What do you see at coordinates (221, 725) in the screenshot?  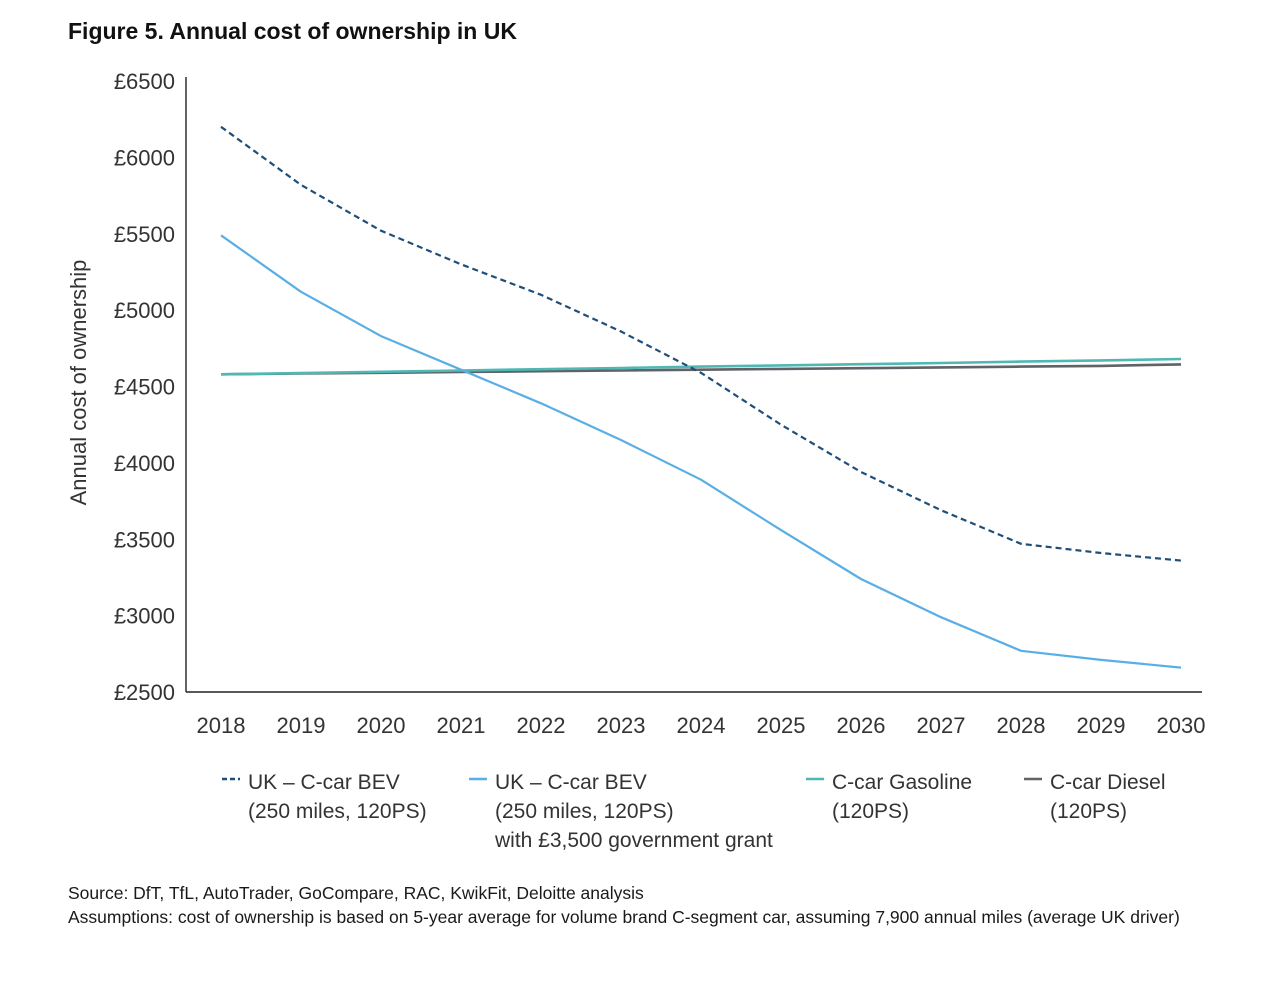 I see `x-tick-label: 2018` at bounding box center [221, 725].